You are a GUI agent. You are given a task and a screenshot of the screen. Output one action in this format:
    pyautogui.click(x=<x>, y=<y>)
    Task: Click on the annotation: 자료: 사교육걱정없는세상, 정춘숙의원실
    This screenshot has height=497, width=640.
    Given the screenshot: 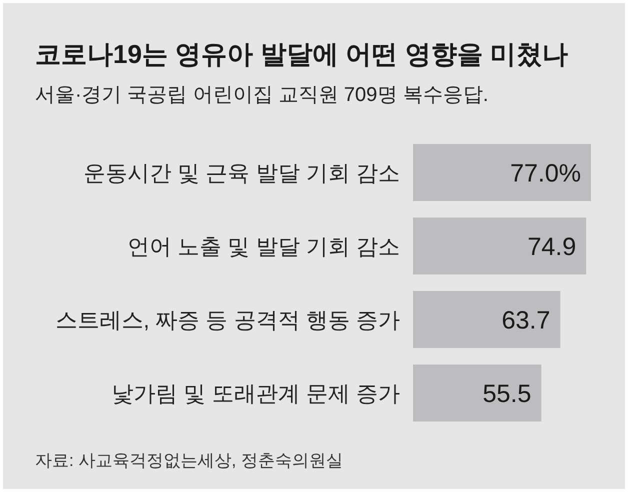 What is the action you would take?
    pyautogui.click(x=189, y=460)
    